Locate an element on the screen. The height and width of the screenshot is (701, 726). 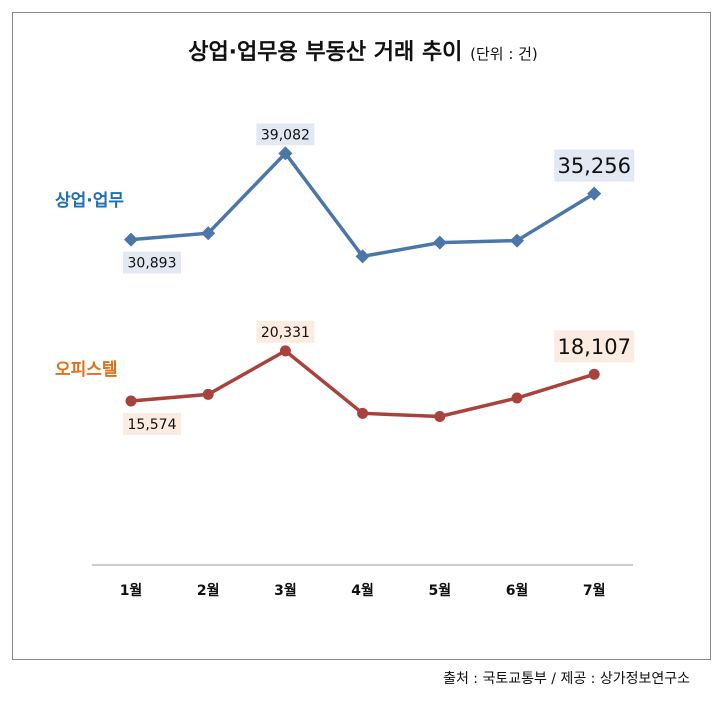
x-tick-label: 1월 is located at coordinates (131, 590).